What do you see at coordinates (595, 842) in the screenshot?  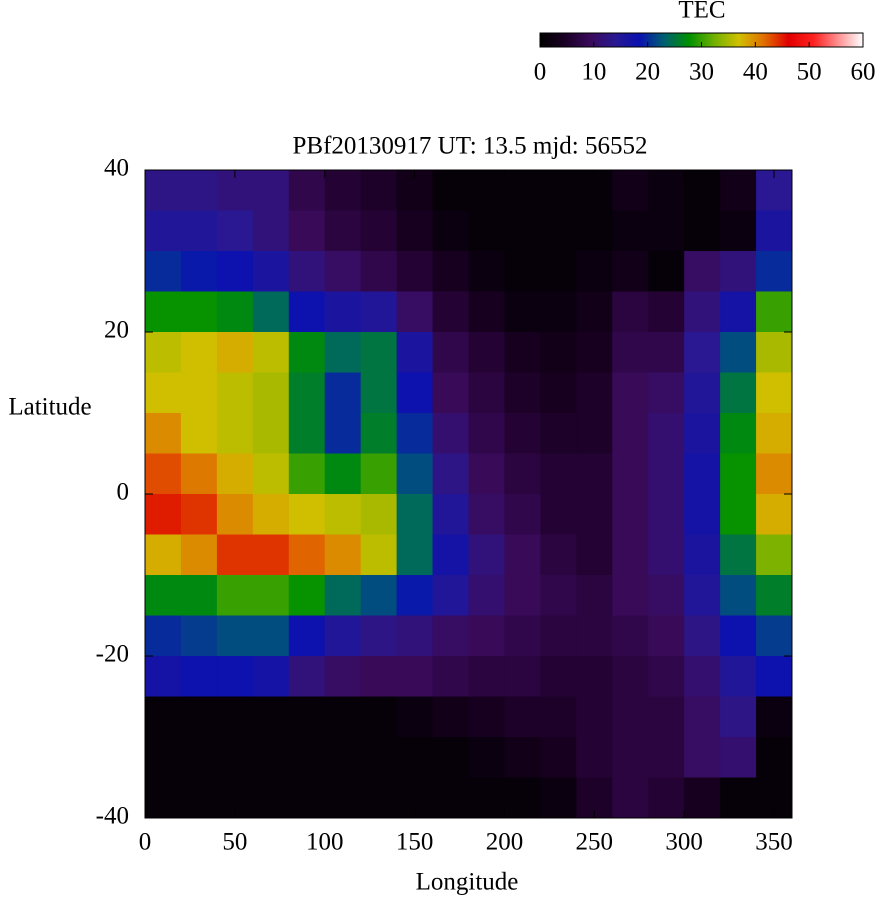 I see `x-tick-label: 250` at bounding box center [595, 842].